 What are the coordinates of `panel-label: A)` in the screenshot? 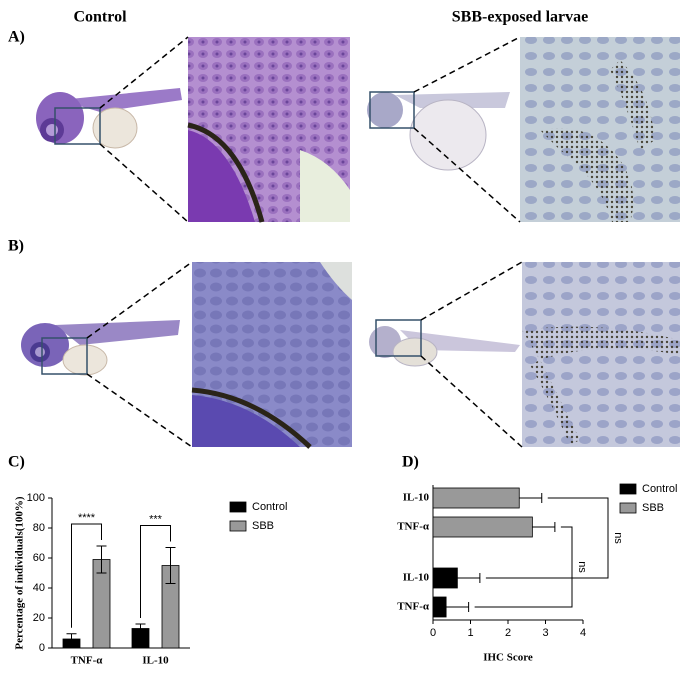 It's located at (16, 37).